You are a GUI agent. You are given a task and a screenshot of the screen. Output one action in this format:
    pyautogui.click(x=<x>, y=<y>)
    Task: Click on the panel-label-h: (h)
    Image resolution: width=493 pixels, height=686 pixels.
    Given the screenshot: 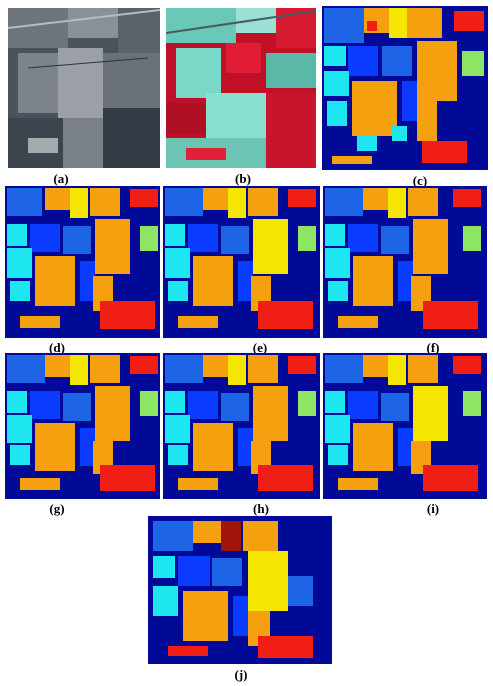 What is the action you would take?
    pyautogui.click(x=261, y=508)
    